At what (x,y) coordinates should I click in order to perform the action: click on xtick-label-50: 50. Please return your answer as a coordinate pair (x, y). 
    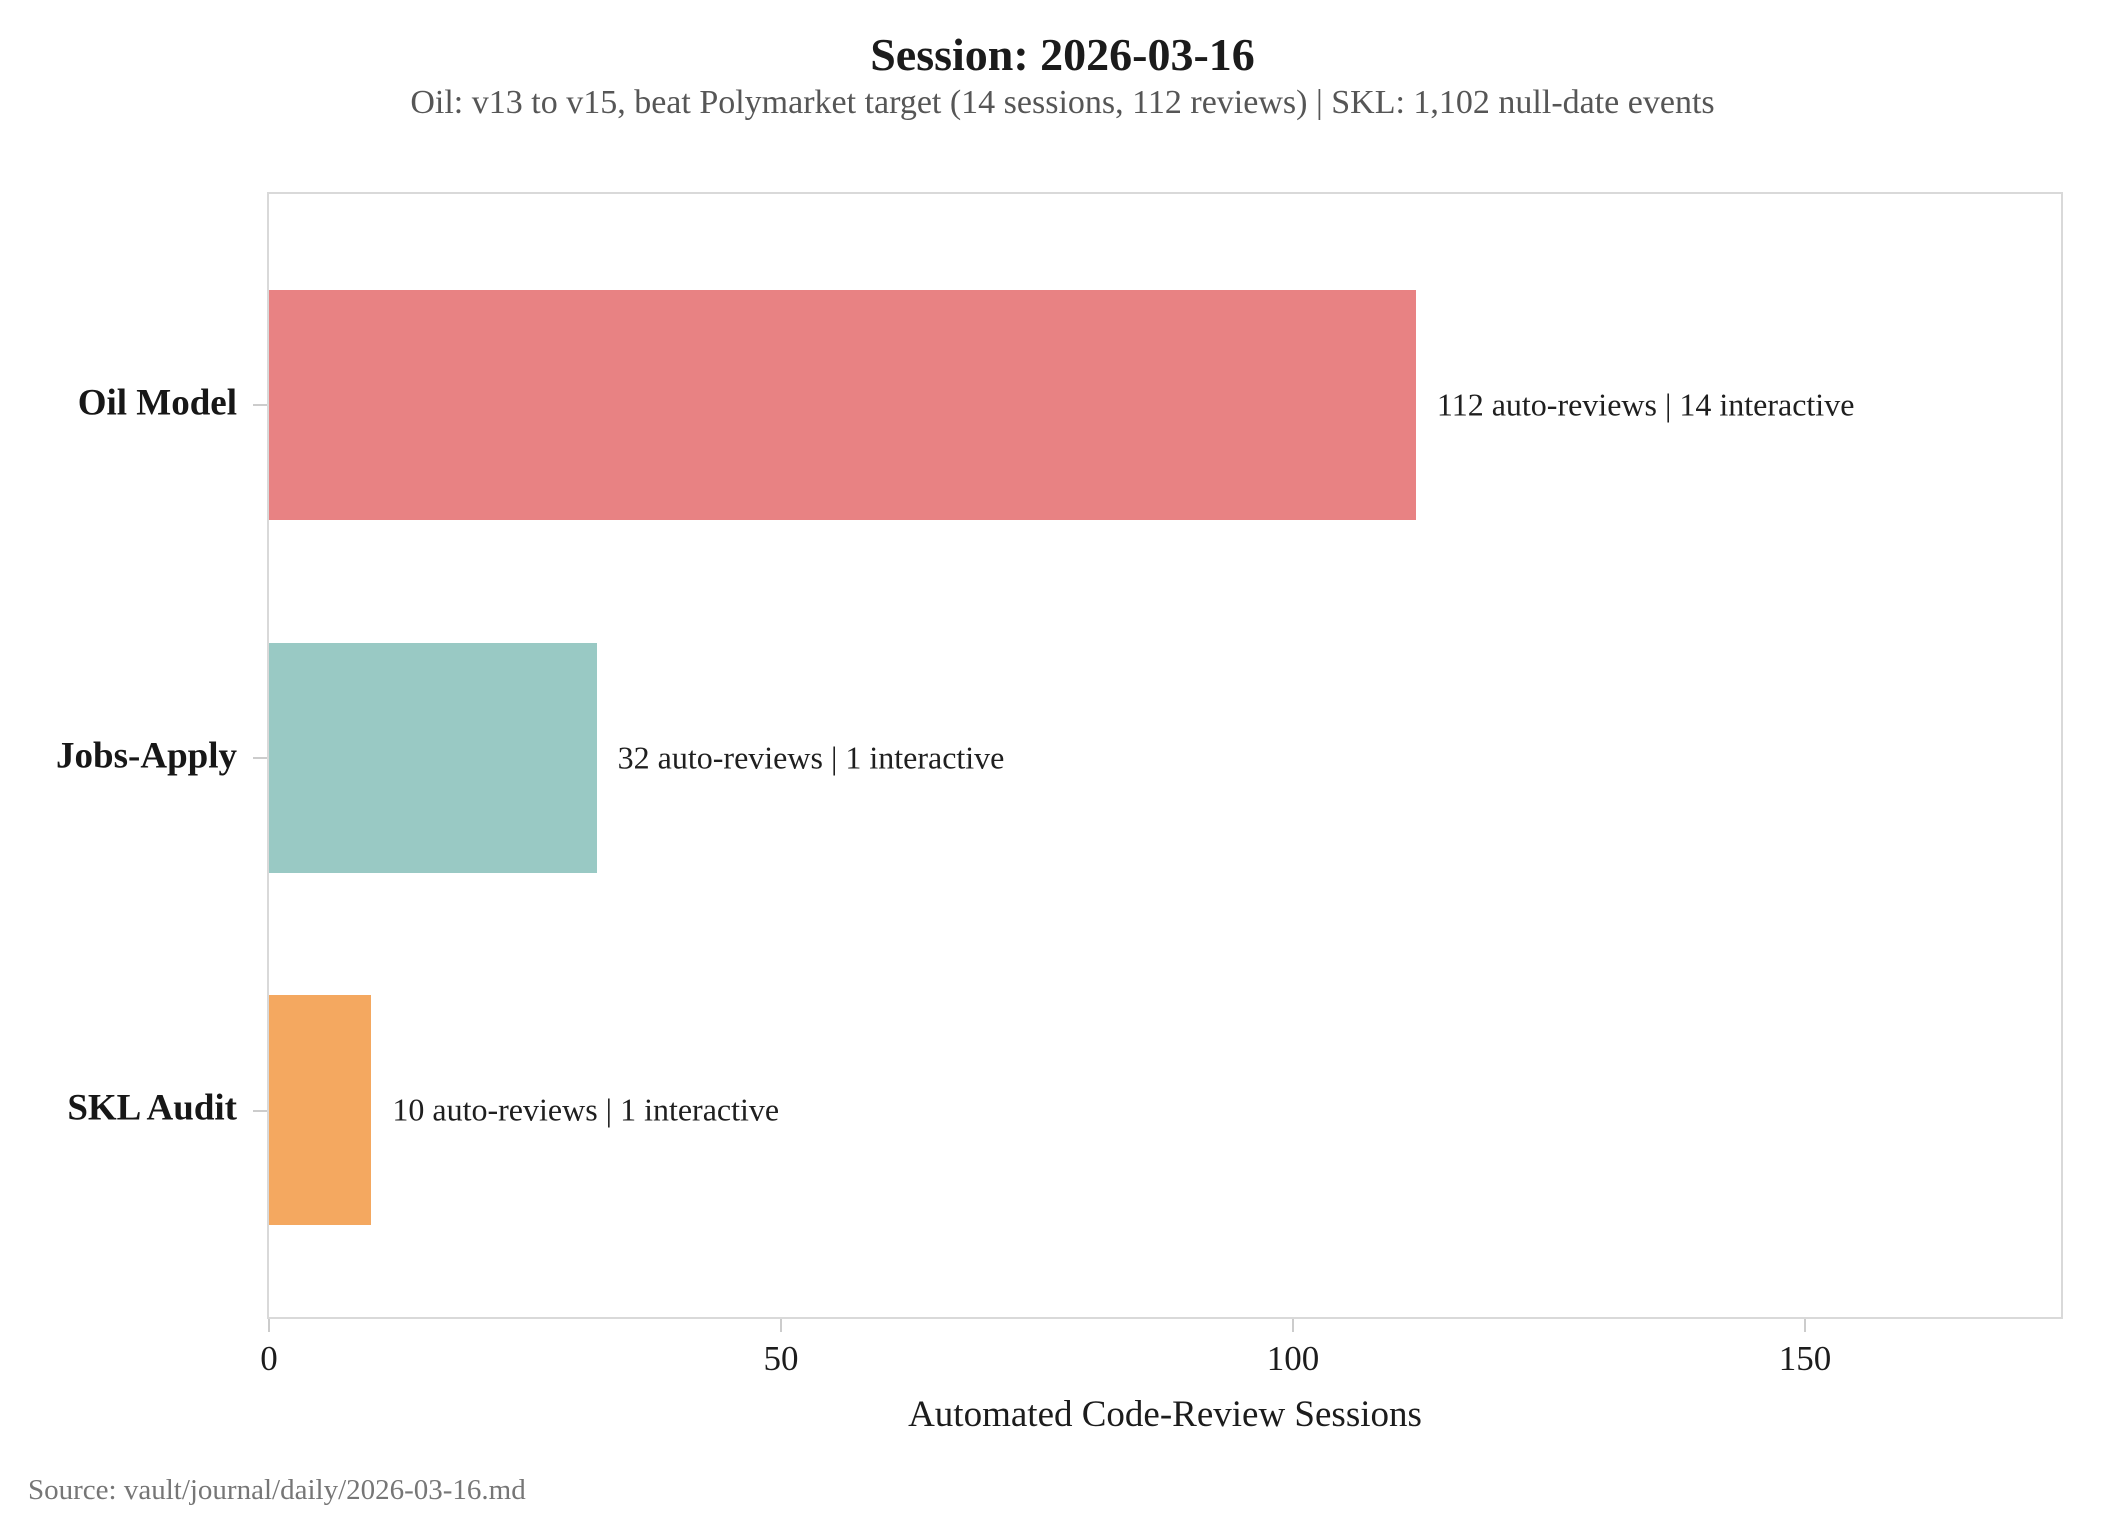
    Looking at the image, I should click on (781, 1358).